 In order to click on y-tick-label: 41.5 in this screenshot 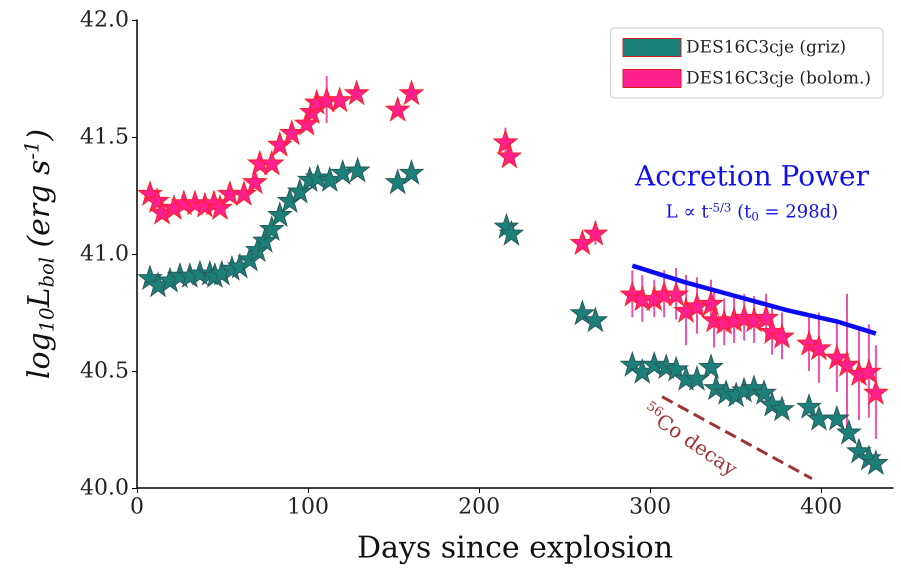, I will do `click(104, 137)`.